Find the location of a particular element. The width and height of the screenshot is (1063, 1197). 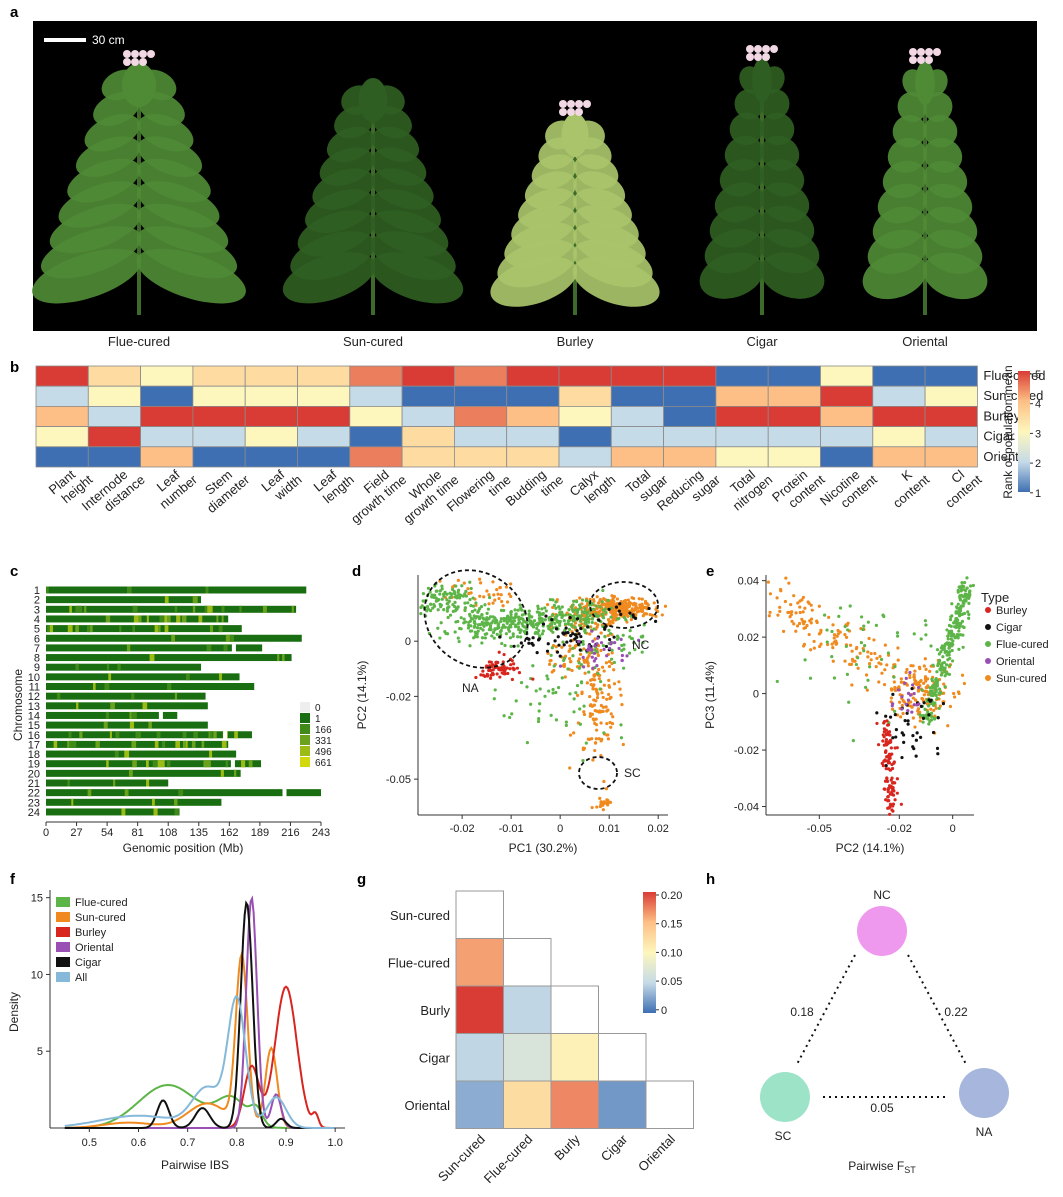

heatmap-b-column-label: Floweringtime is located at coordinates (479, 493).